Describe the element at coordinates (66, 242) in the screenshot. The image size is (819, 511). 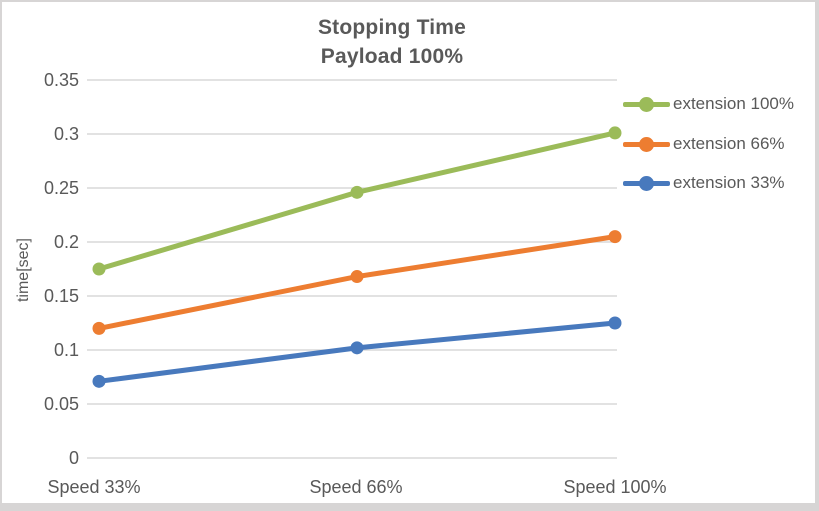
I see `y-tick-label: 0.2` at that location.